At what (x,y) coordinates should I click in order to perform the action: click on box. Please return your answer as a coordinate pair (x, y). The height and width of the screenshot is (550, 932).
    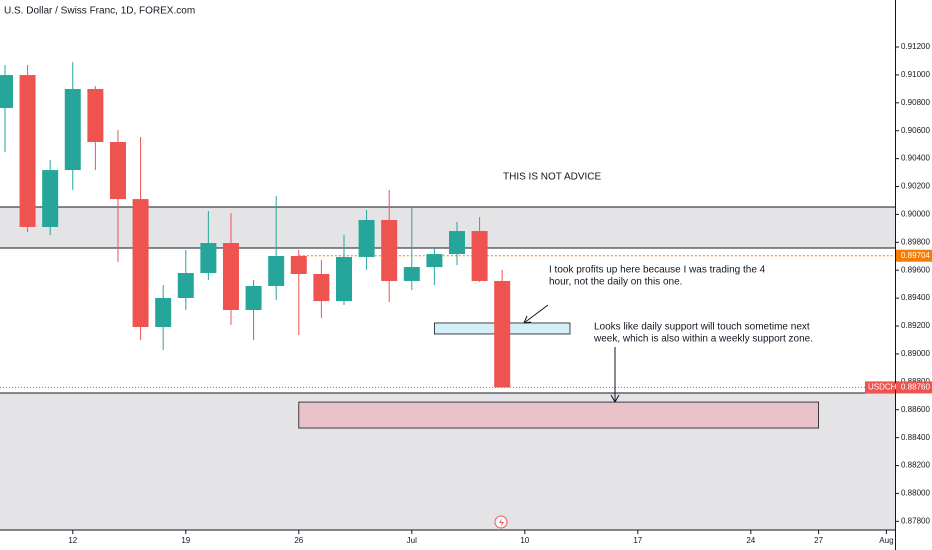
    Looking at the image, I should click on (559, 415).